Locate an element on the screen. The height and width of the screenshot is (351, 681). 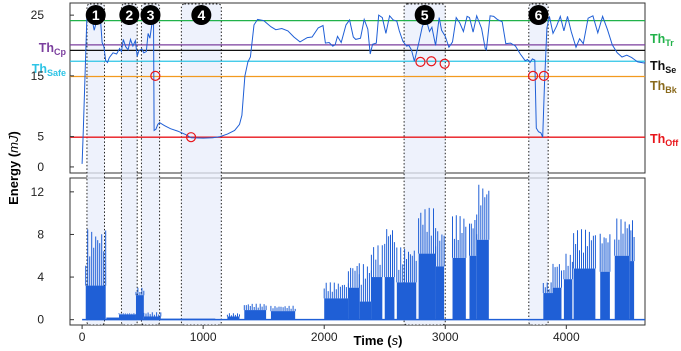
region-badge-label-1: 1 is located at coordinates (96, 15).